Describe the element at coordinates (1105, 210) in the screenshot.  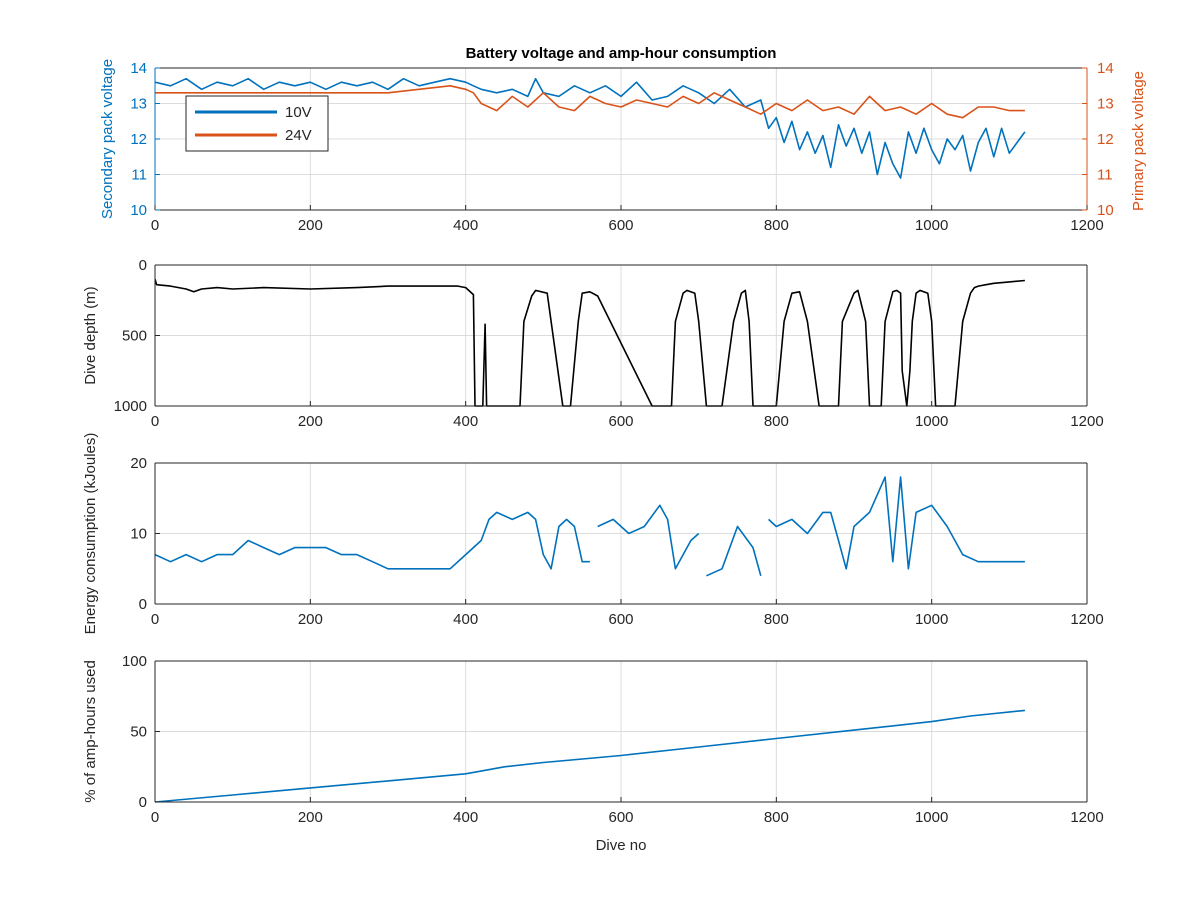
I see `y-tick-label-right: 10` at that location.